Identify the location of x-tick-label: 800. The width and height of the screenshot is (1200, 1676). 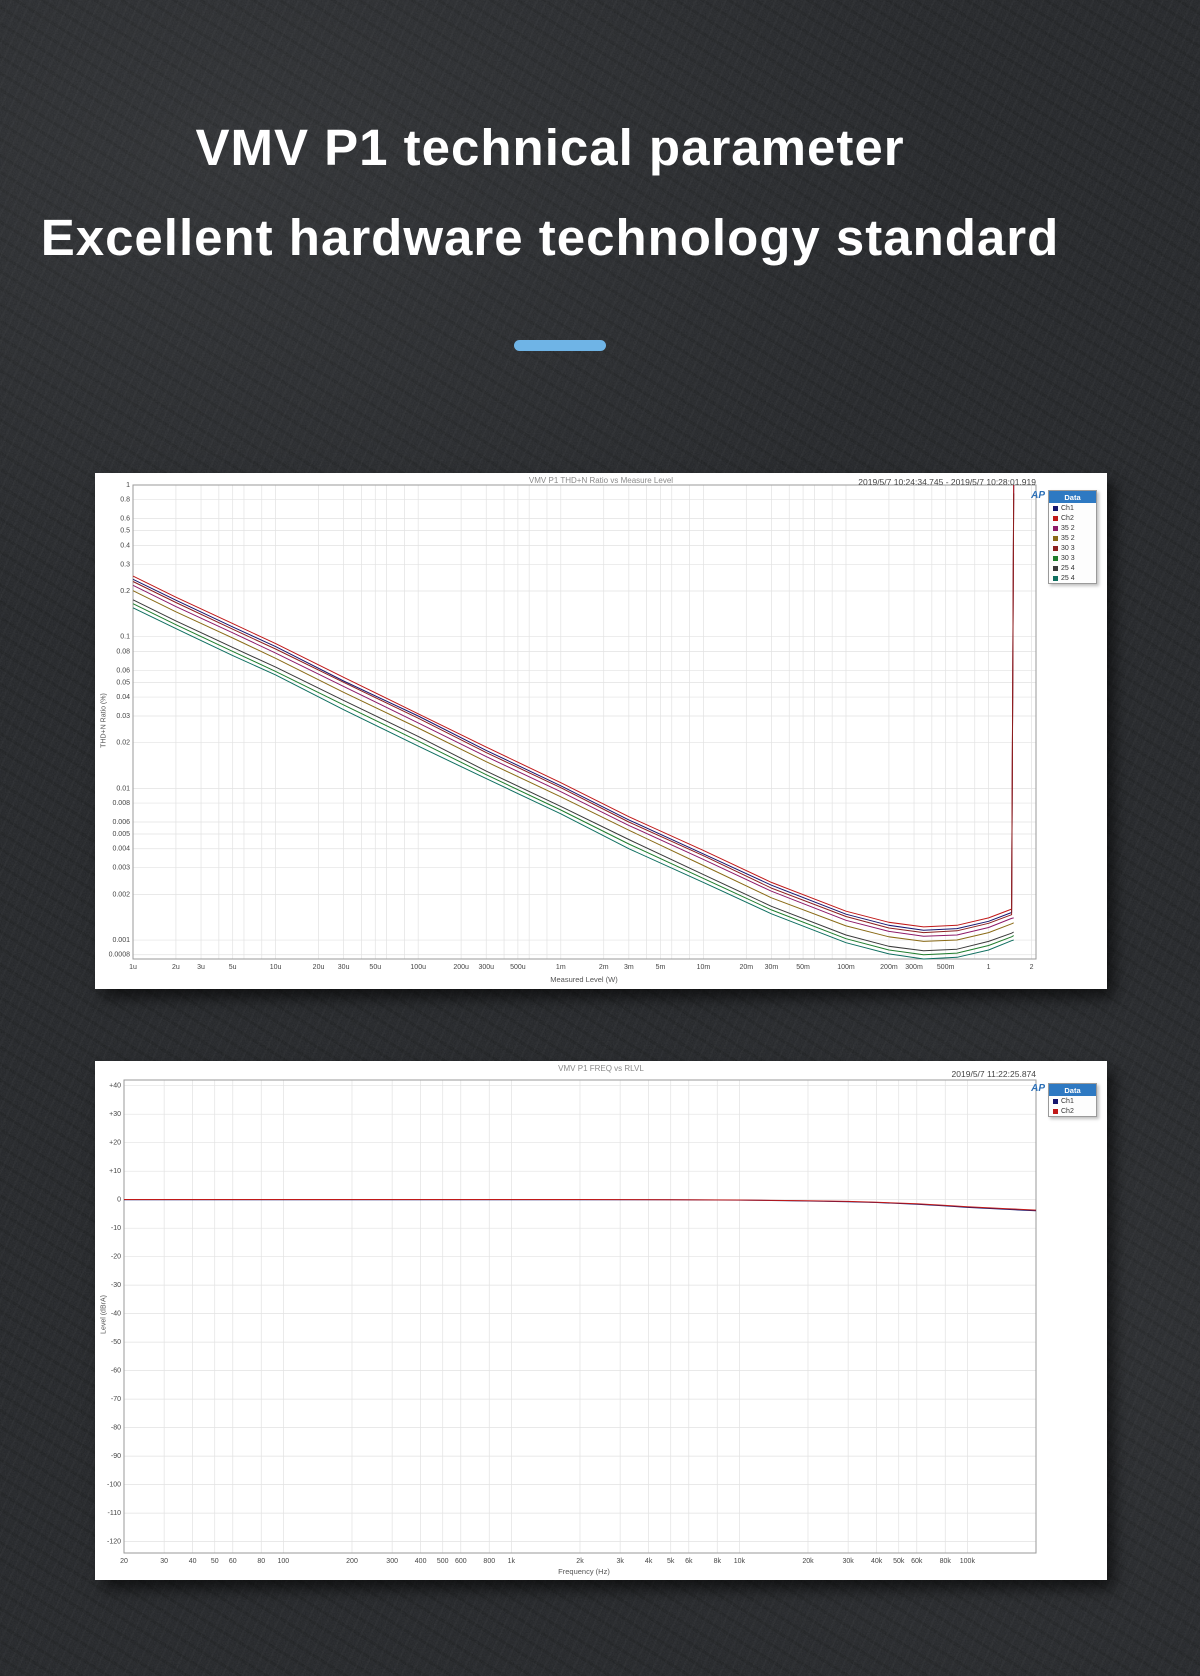
(489, 1561).